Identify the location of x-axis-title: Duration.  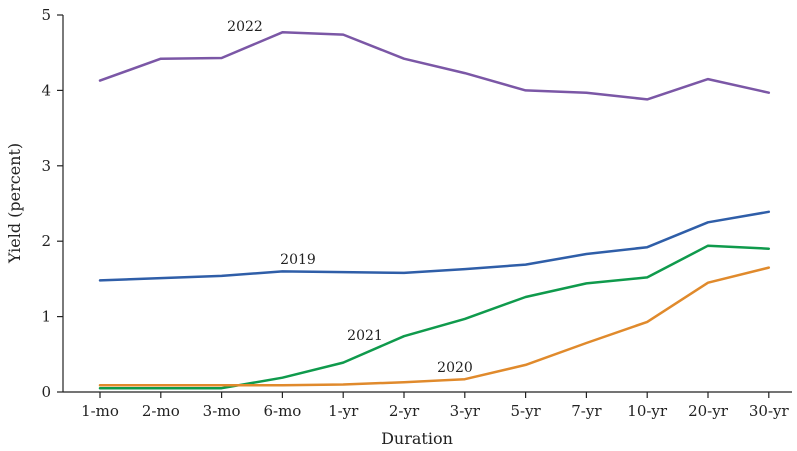
(417, 438).